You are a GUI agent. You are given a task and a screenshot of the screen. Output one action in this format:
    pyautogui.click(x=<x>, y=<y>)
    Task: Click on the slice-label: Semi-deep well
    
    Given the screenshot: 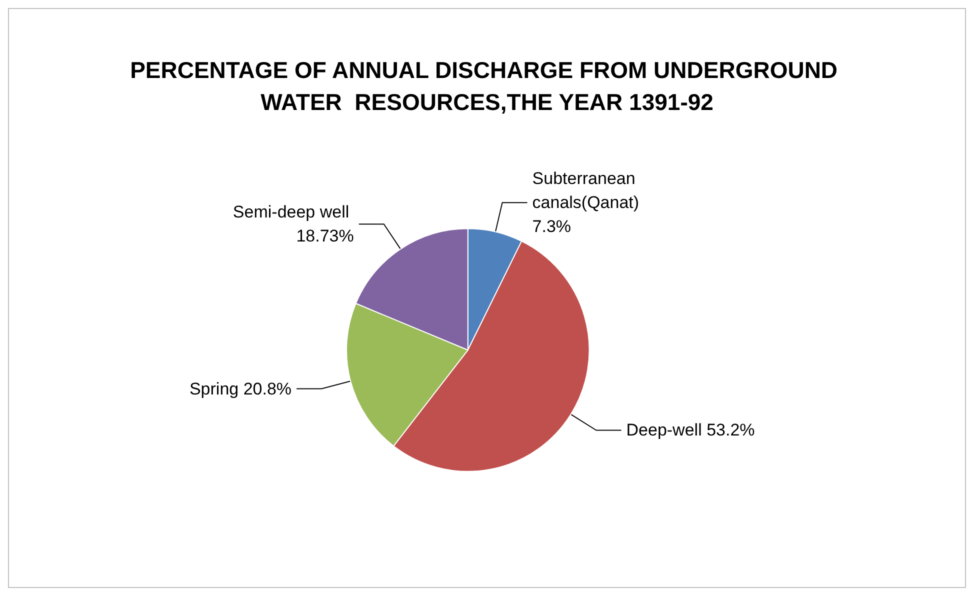 What is the action you would take?
    pyautogui.click(x=293, y=212)
    